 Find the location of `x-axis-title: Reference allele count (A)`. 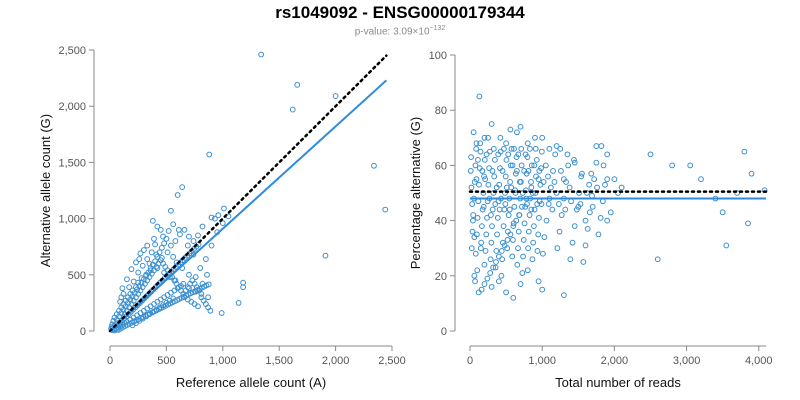

x-axis-title: Reference allele count (A) is located at coordinates (251, 382).